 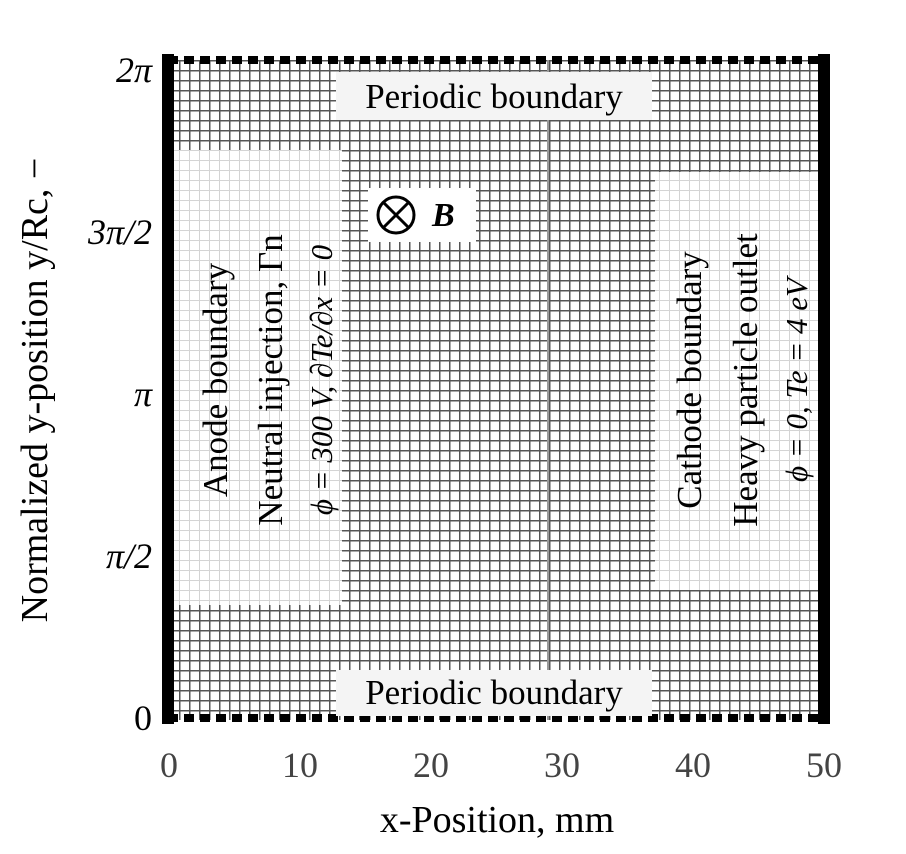 What do you see at coordinates (321, 379) in the screenshot?
I see `anode-line-3: ϕ = 300 V, ∂Te/∂x = 0` at bounding box center [321, 379].